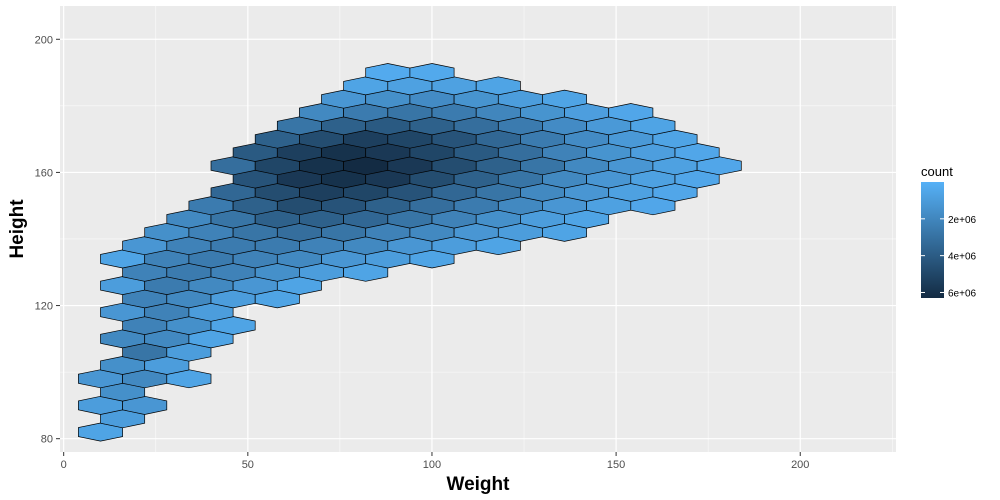  Describe the element at coordinates (47, 440) in the screenshot. I see `y-tick-label: 80` at that location.